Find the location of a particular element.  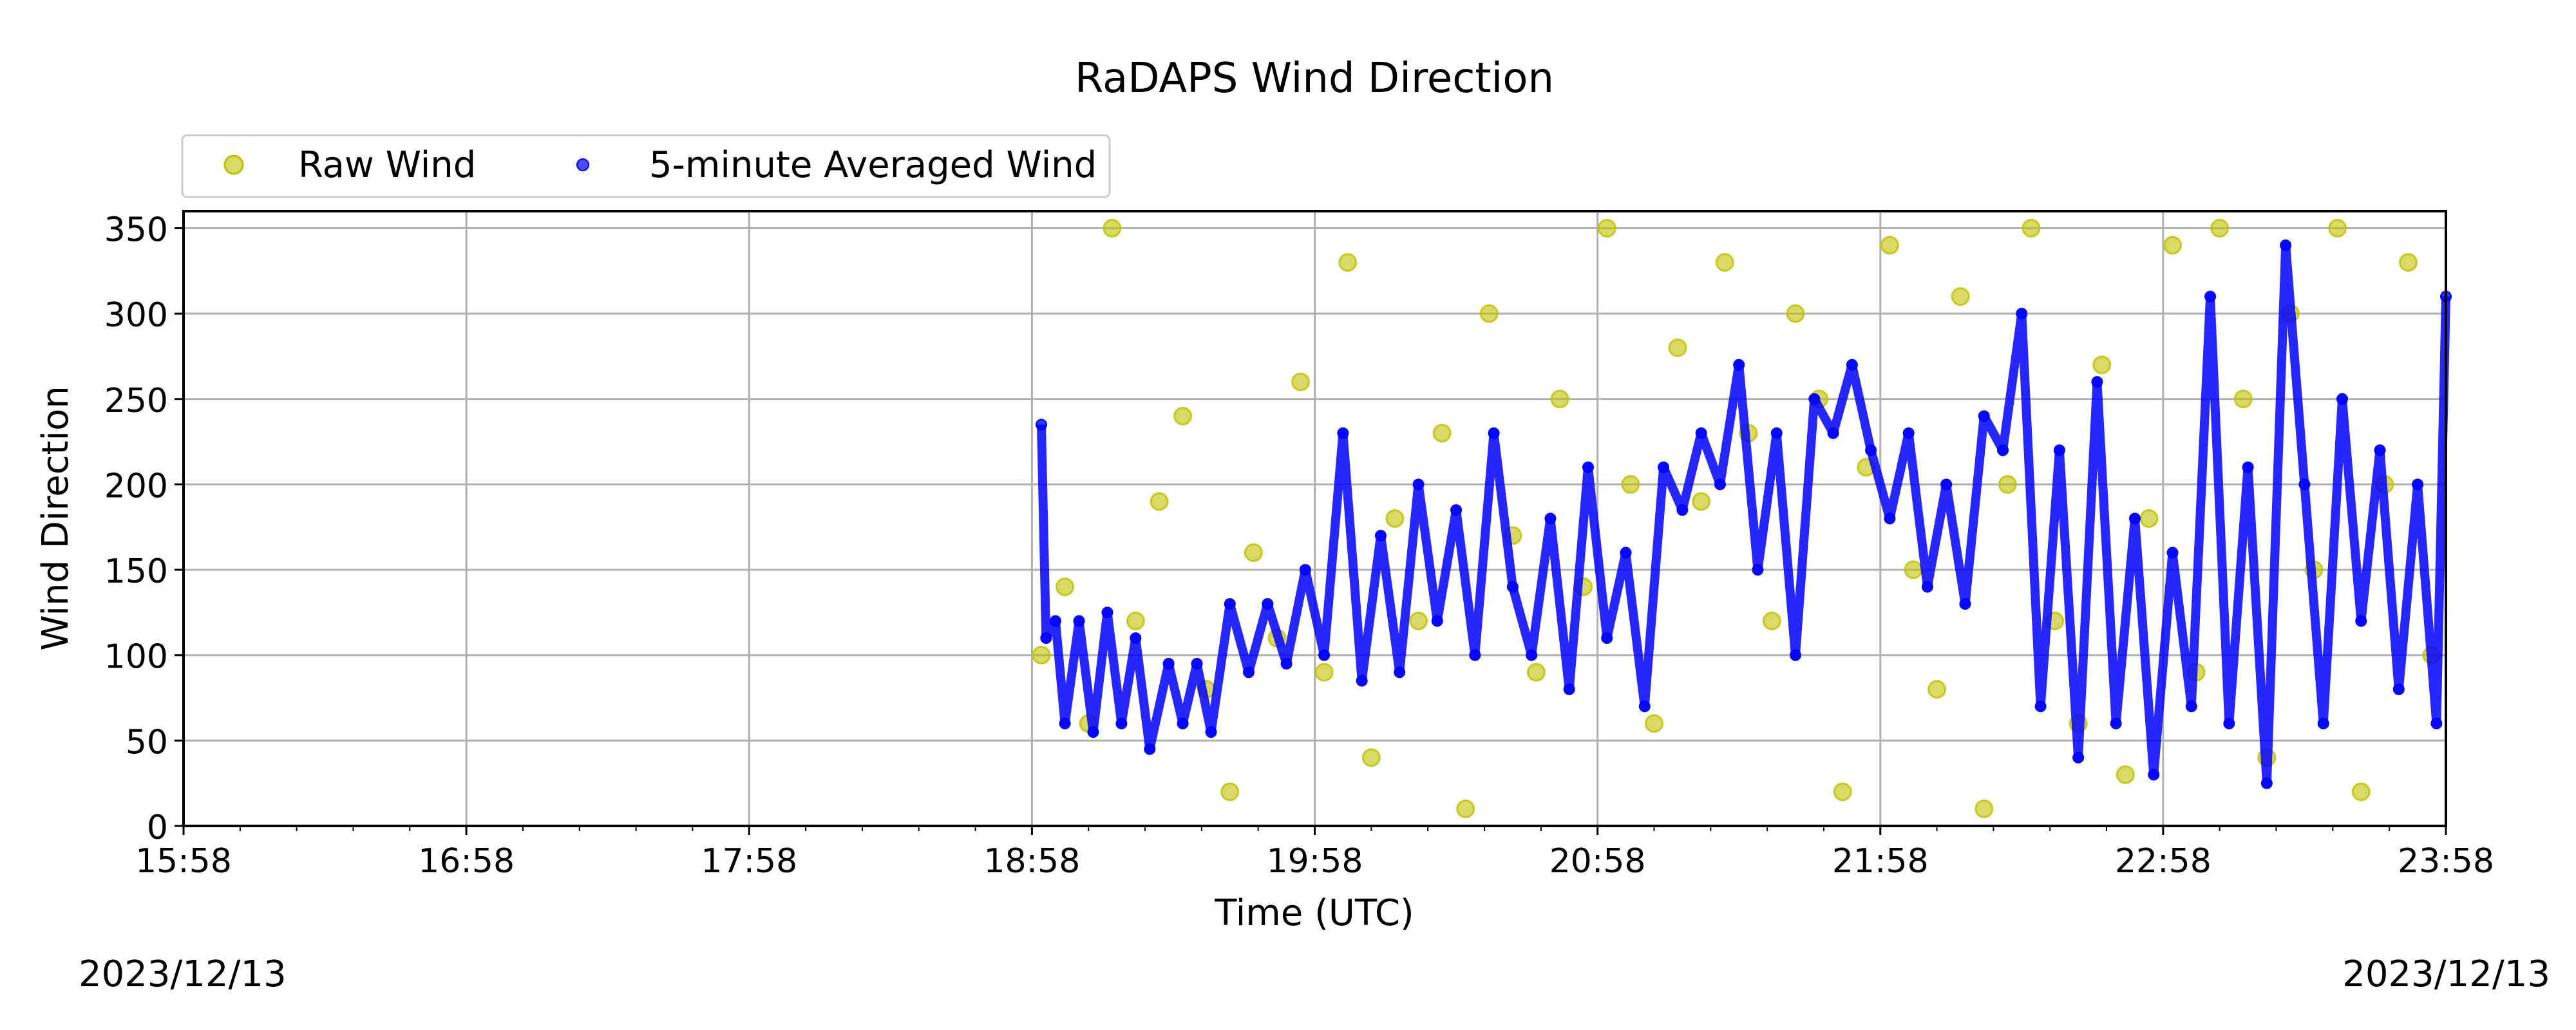

x-tick-label: 18:58 is located at coordinates (1031, 861).